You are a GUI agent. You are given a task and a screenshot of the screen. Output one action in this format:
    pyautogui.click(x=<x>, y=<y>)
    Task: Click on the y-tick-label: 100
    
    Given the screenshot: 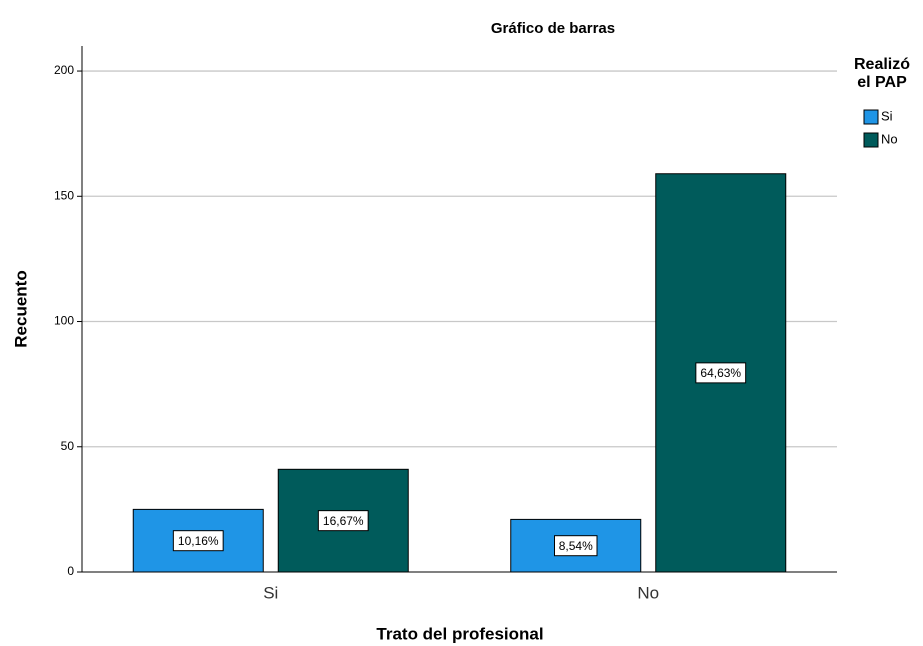 What is the action you would take?
    pyautogui.click(x=64, y=321)
    